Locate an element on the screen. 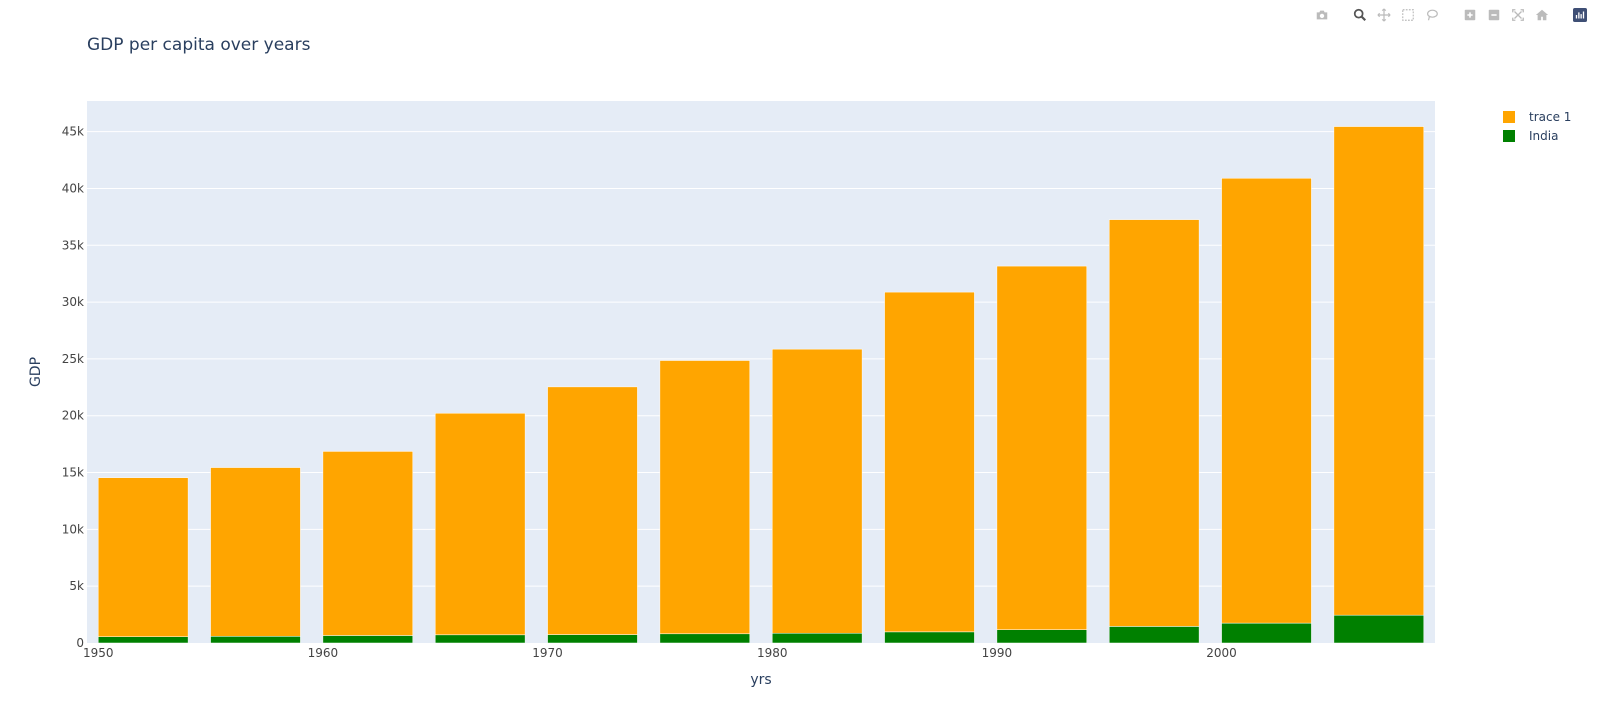 Image resolution: width=1600 pixels, height=716 pixels. bar-trace-1-2007 is located at coordinates (1379, 371).